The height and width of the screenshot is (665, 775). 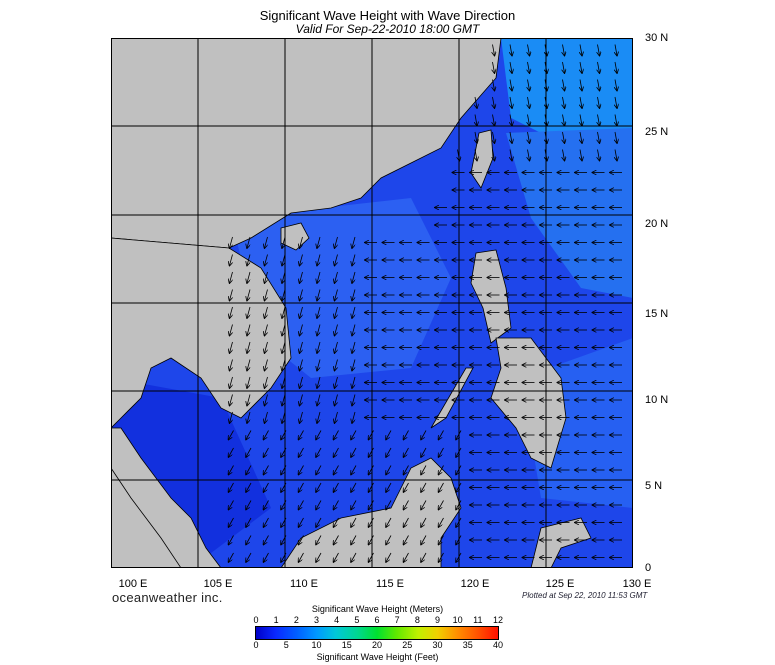 I want to click on lon-label-110e: 110 E, so click(x=304, y=584).